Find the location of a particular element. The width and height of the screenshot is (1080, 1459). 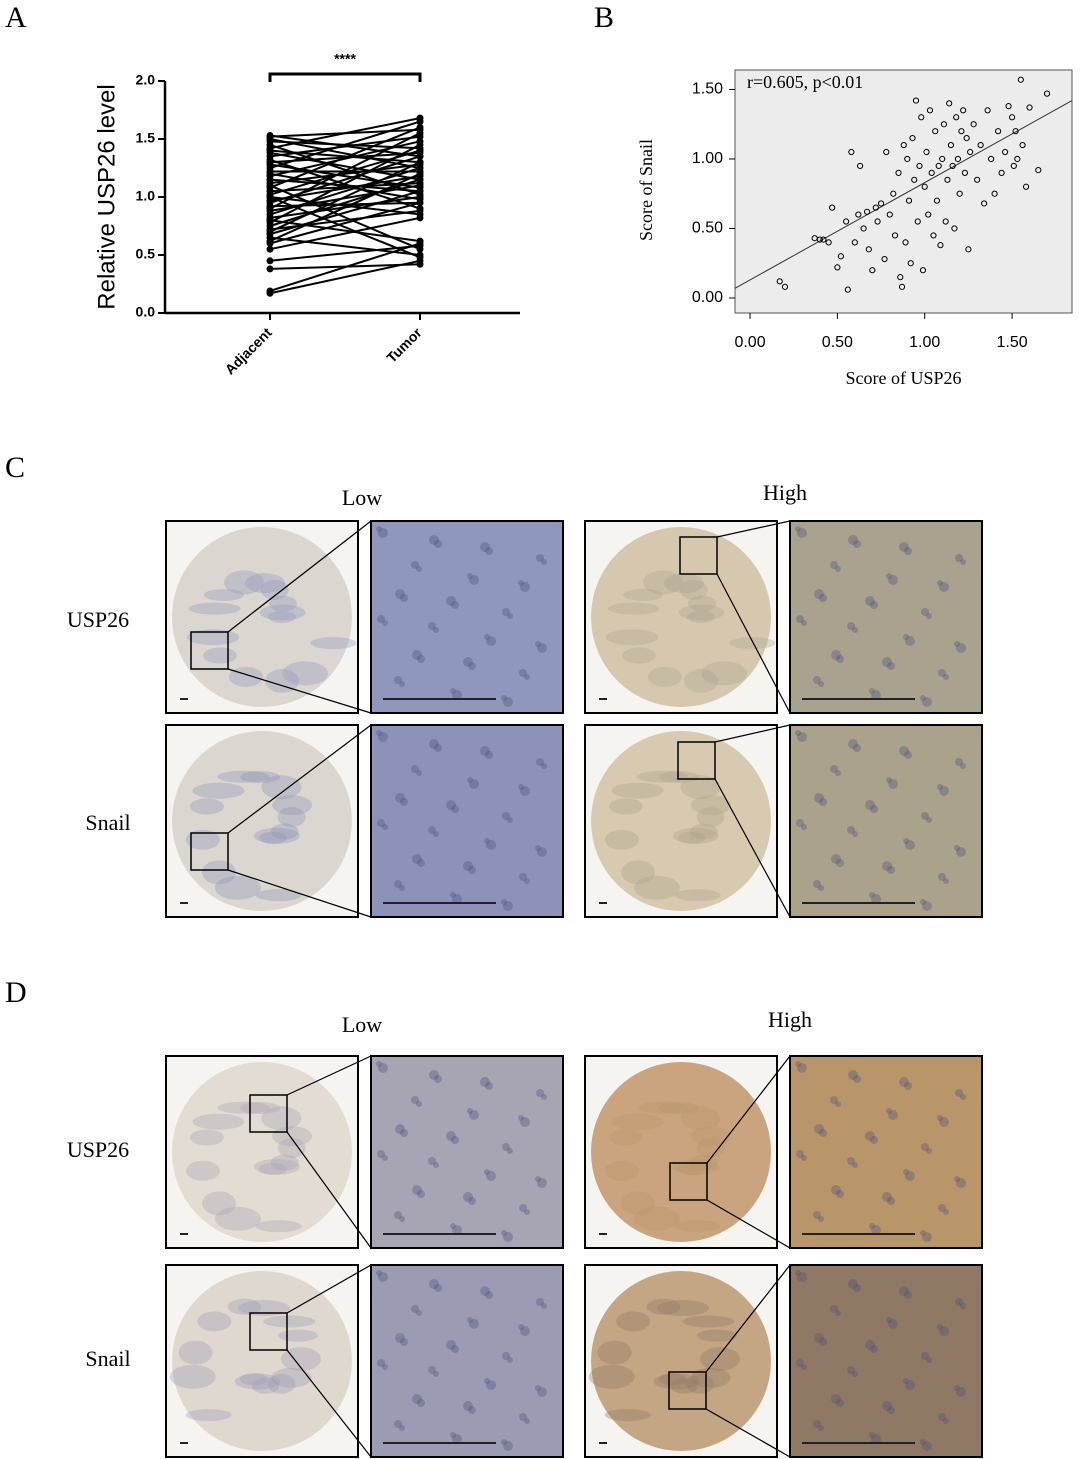

zoom-image is located at coordinates (886, 617).